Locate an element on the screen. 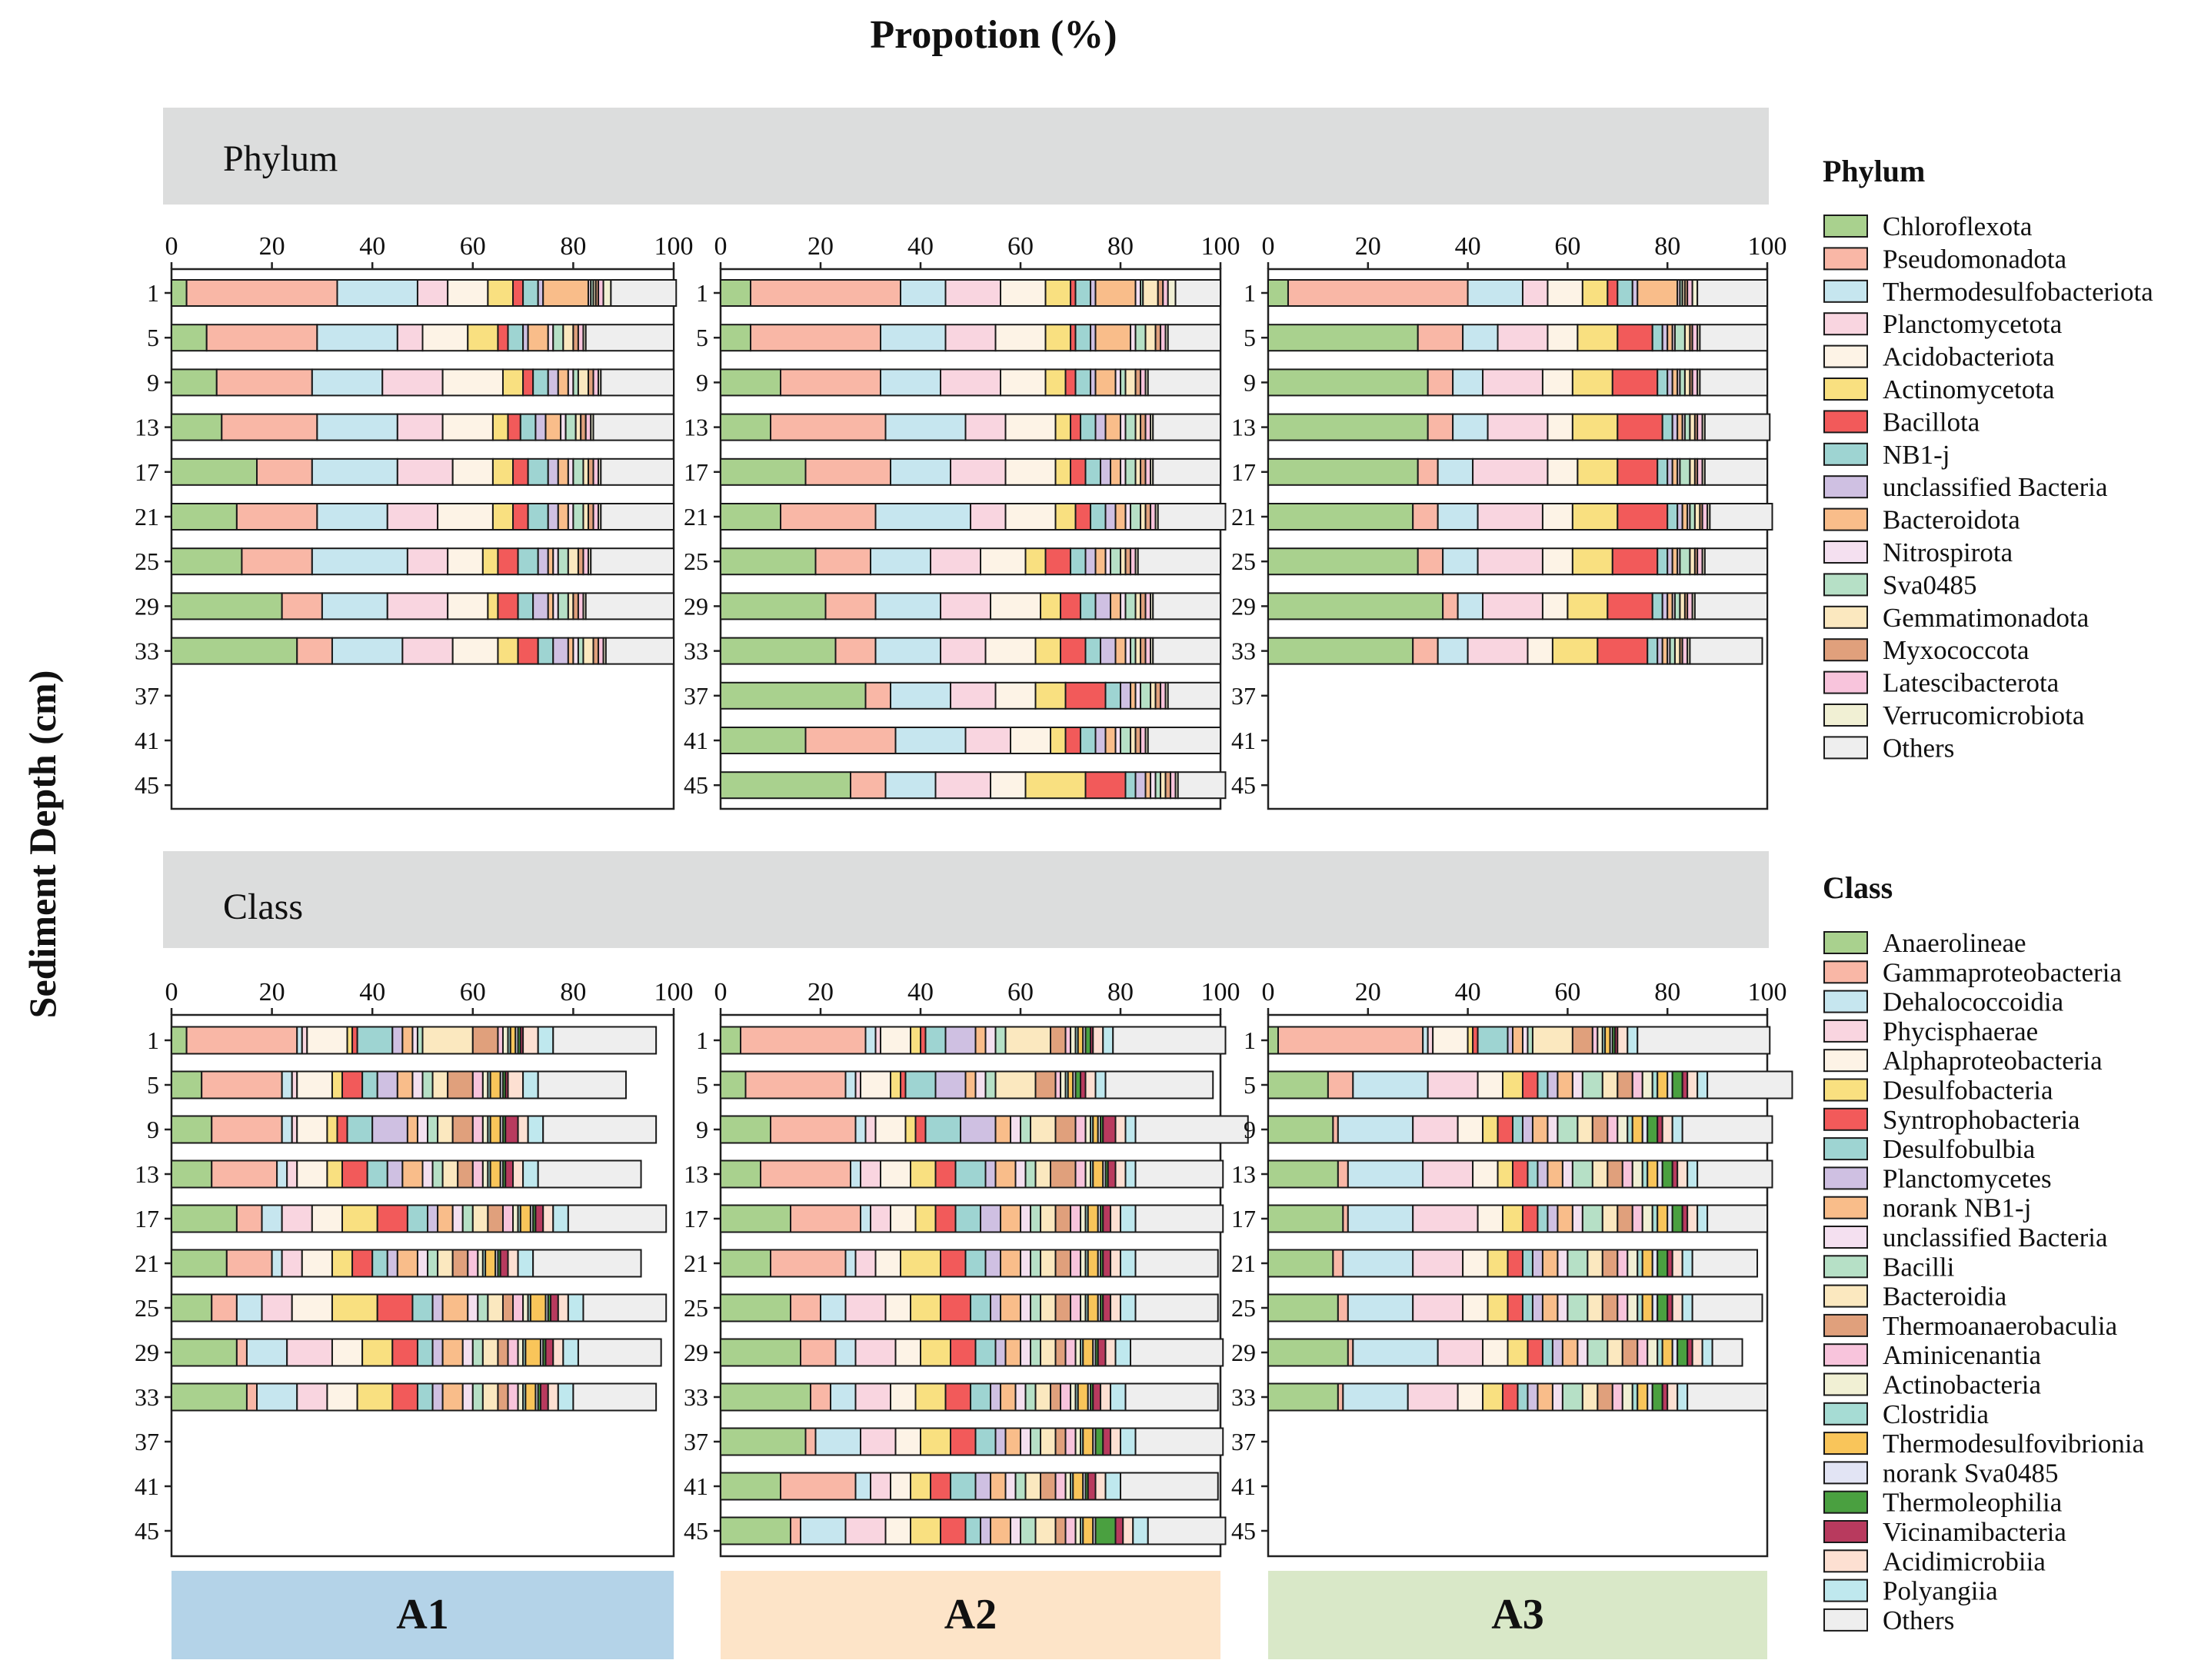  bar-segment-anaerolineae is located at coordinates (755, 1307).